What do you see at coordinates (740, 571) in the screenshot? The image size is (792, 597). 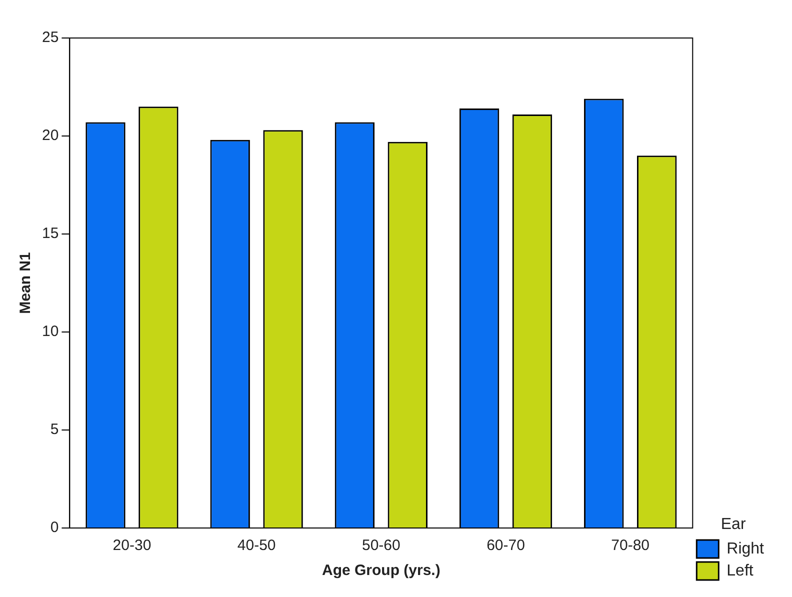 I see `legend-label: Left` at bounding box center [740, 571].